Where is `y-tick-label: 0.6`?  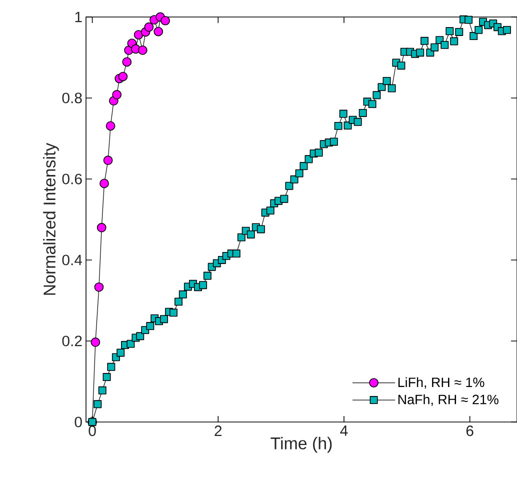
y-tick-label: 0.6 is located at coordinates (72, 179).